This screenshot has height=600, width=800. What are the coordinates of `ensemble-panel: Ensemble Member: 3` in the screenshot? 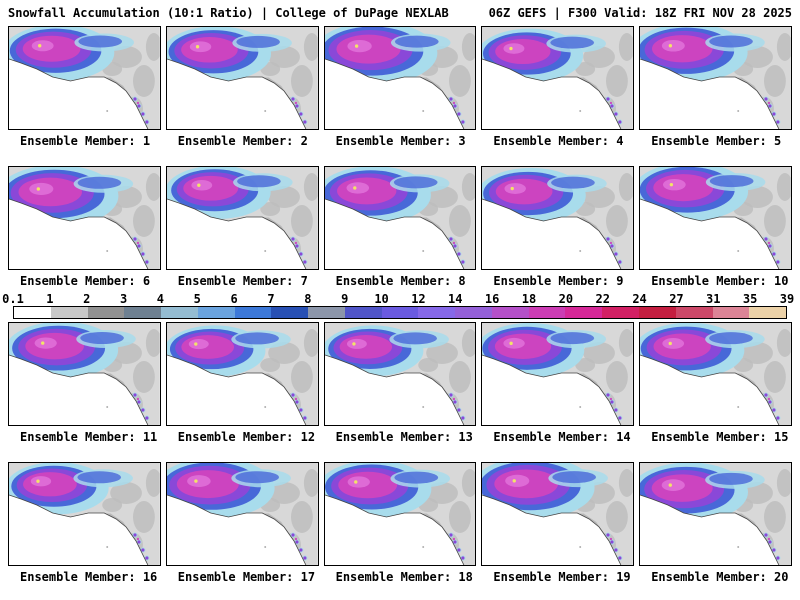 It's located at (400, 88).